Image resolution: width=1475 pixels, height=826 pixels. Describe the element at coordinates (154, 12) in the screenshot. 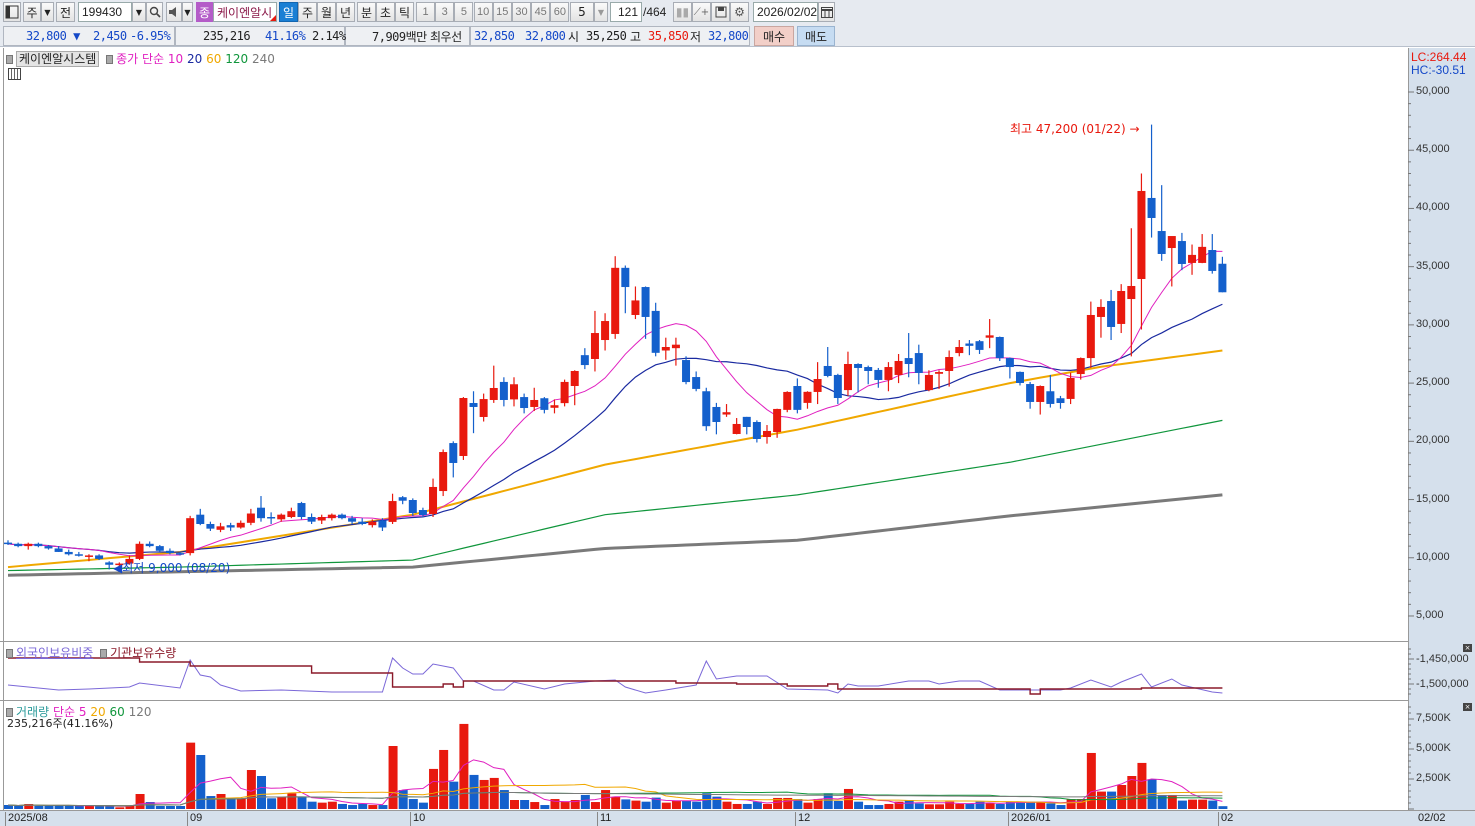

I see `search-icon` at that location.